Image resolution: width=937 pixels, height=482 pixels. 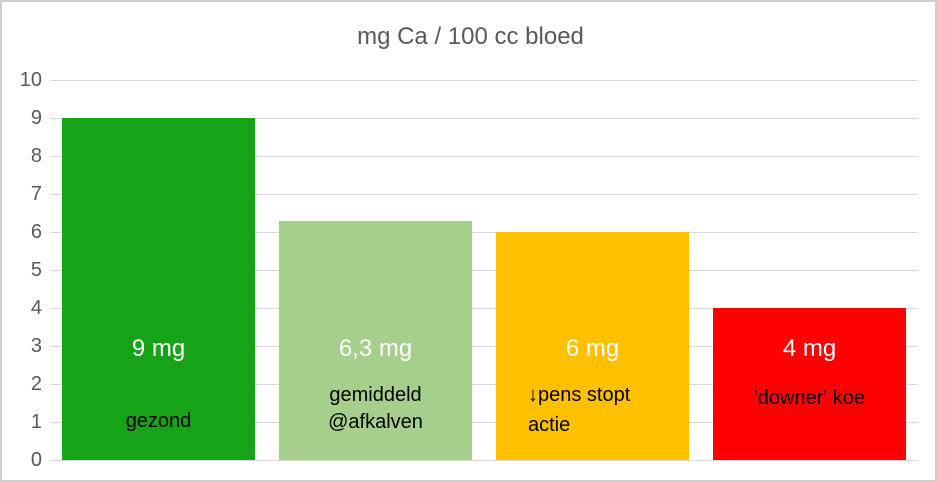 I want to click on bar-caption-line: @afkalven, so click(x=375, y=422).